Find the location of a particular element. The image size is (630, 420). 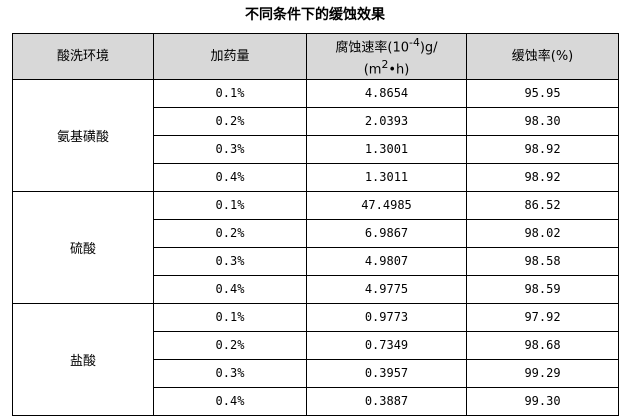

rate-cell: 0.3887 is located at coordinates (386, 401).